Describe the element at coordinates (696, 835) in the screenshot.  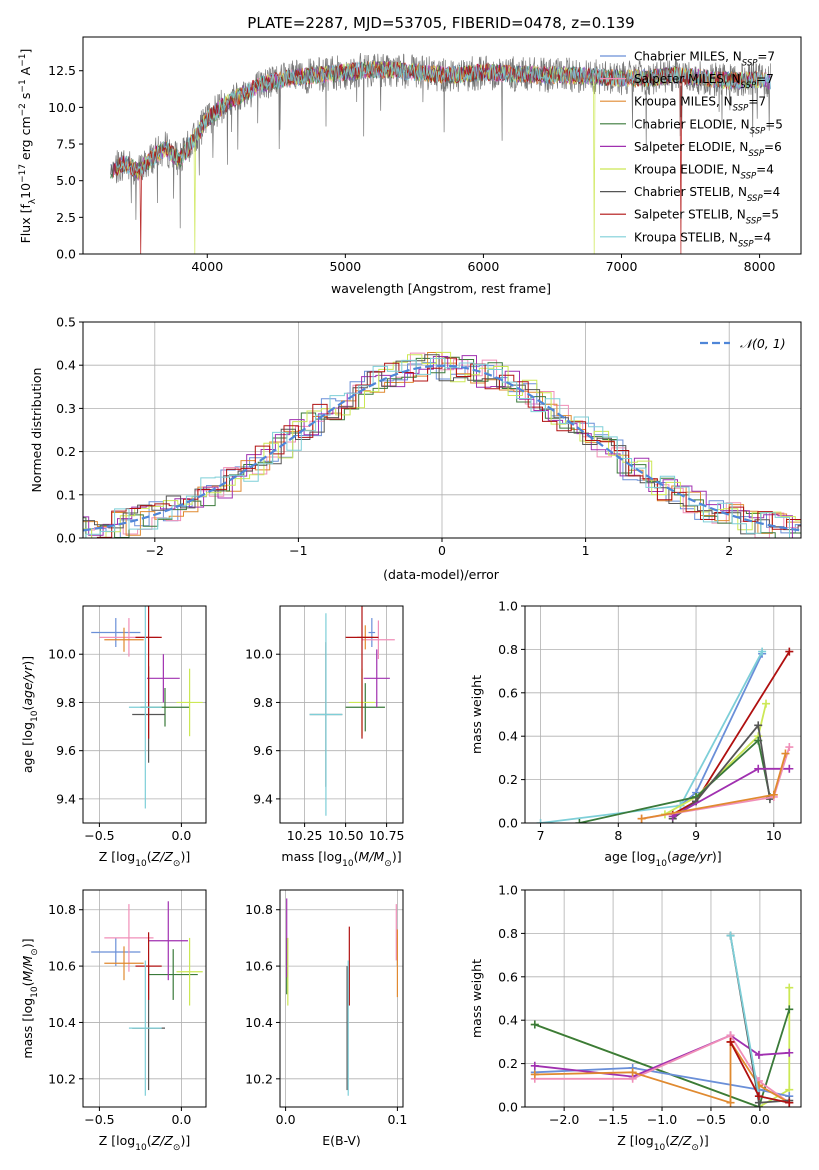
I see `x-tick-label: 9` at that location.